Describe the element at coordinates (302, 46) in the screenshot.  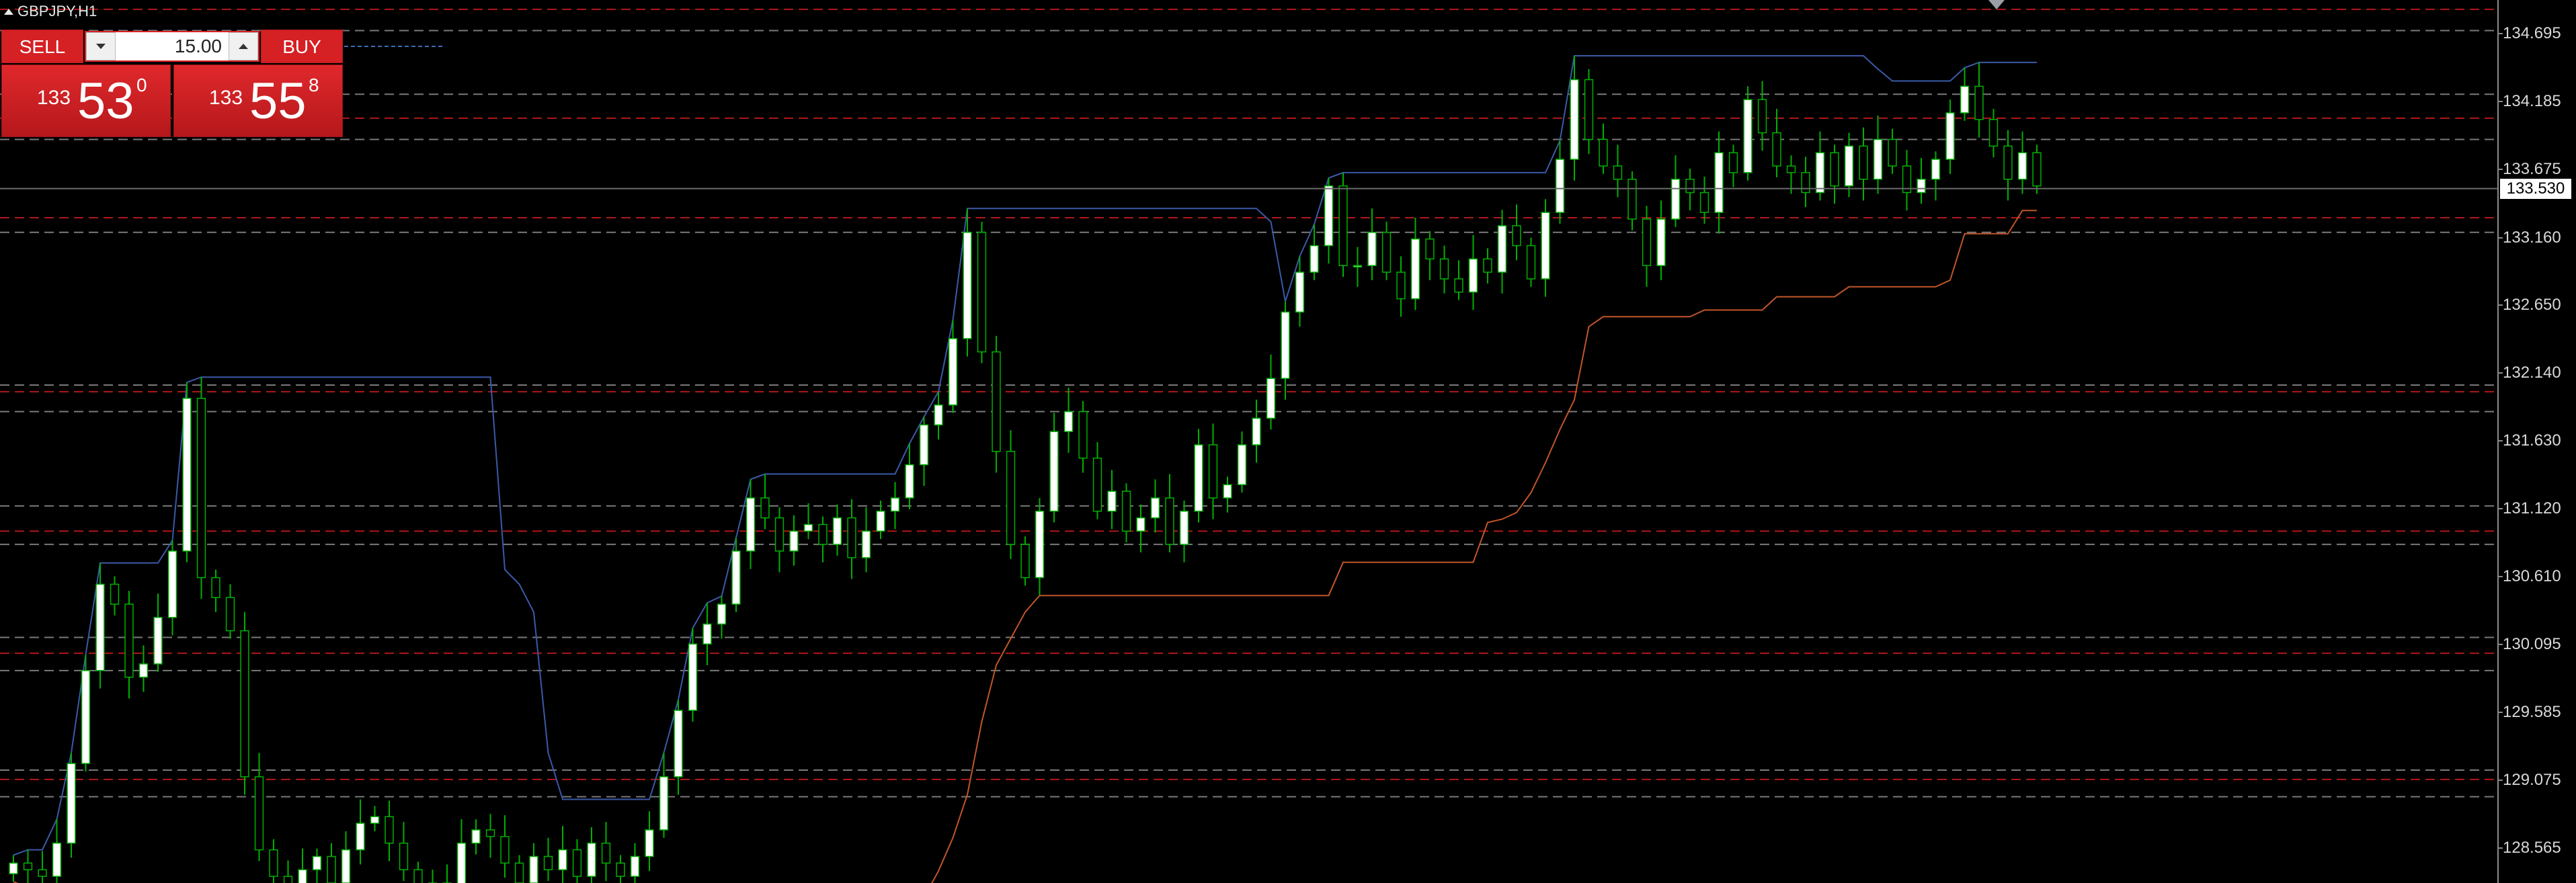
I see `buy-button: BUY` at that location.